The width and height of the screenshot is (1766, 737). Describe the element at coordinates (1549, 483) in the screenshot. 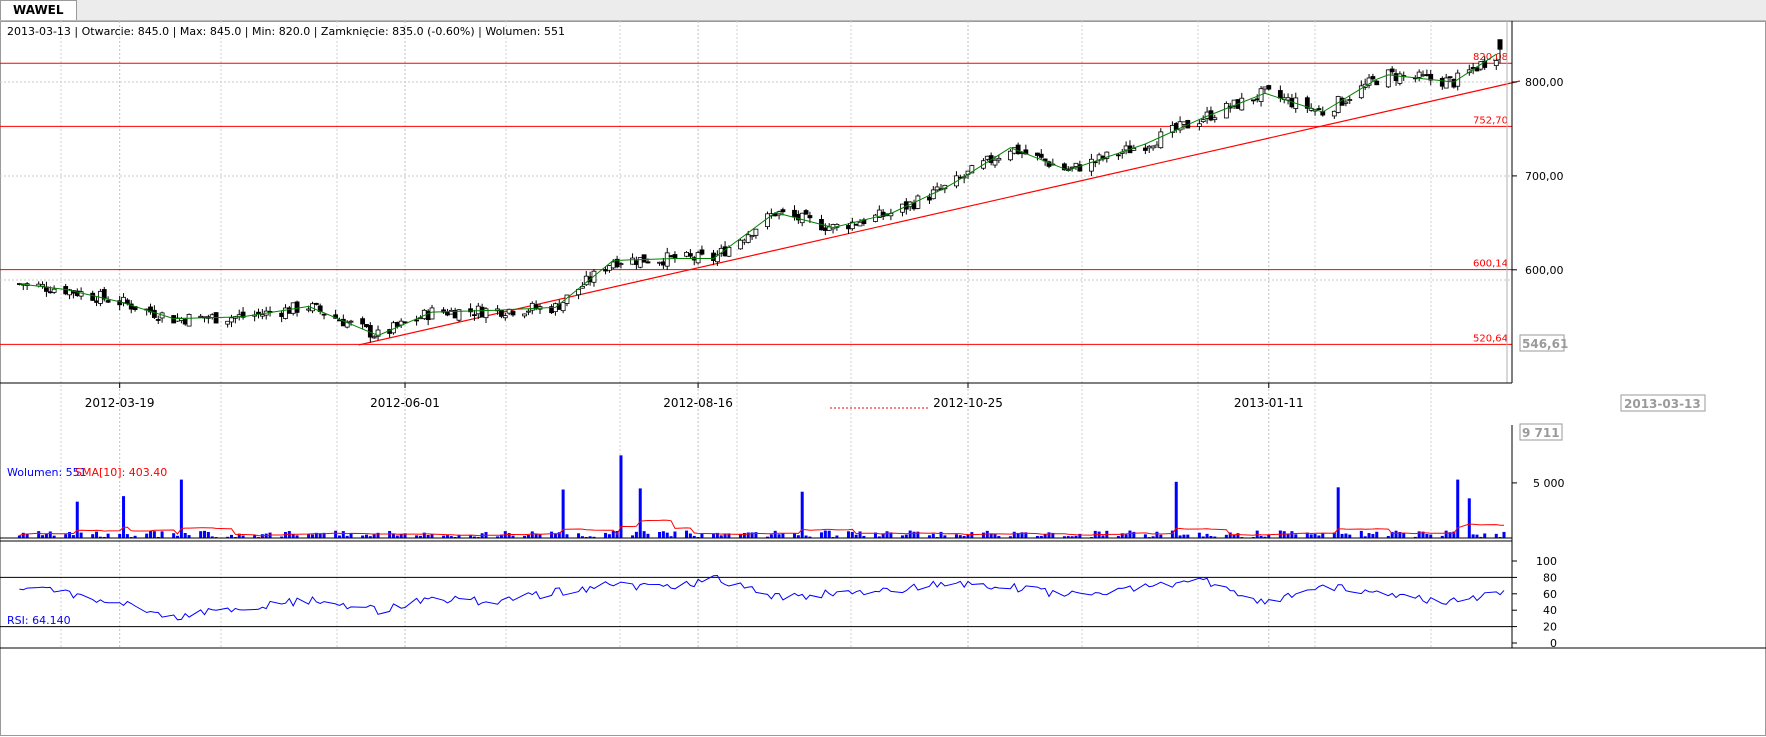

I see `volume-tick-label: 5 000` at that location.